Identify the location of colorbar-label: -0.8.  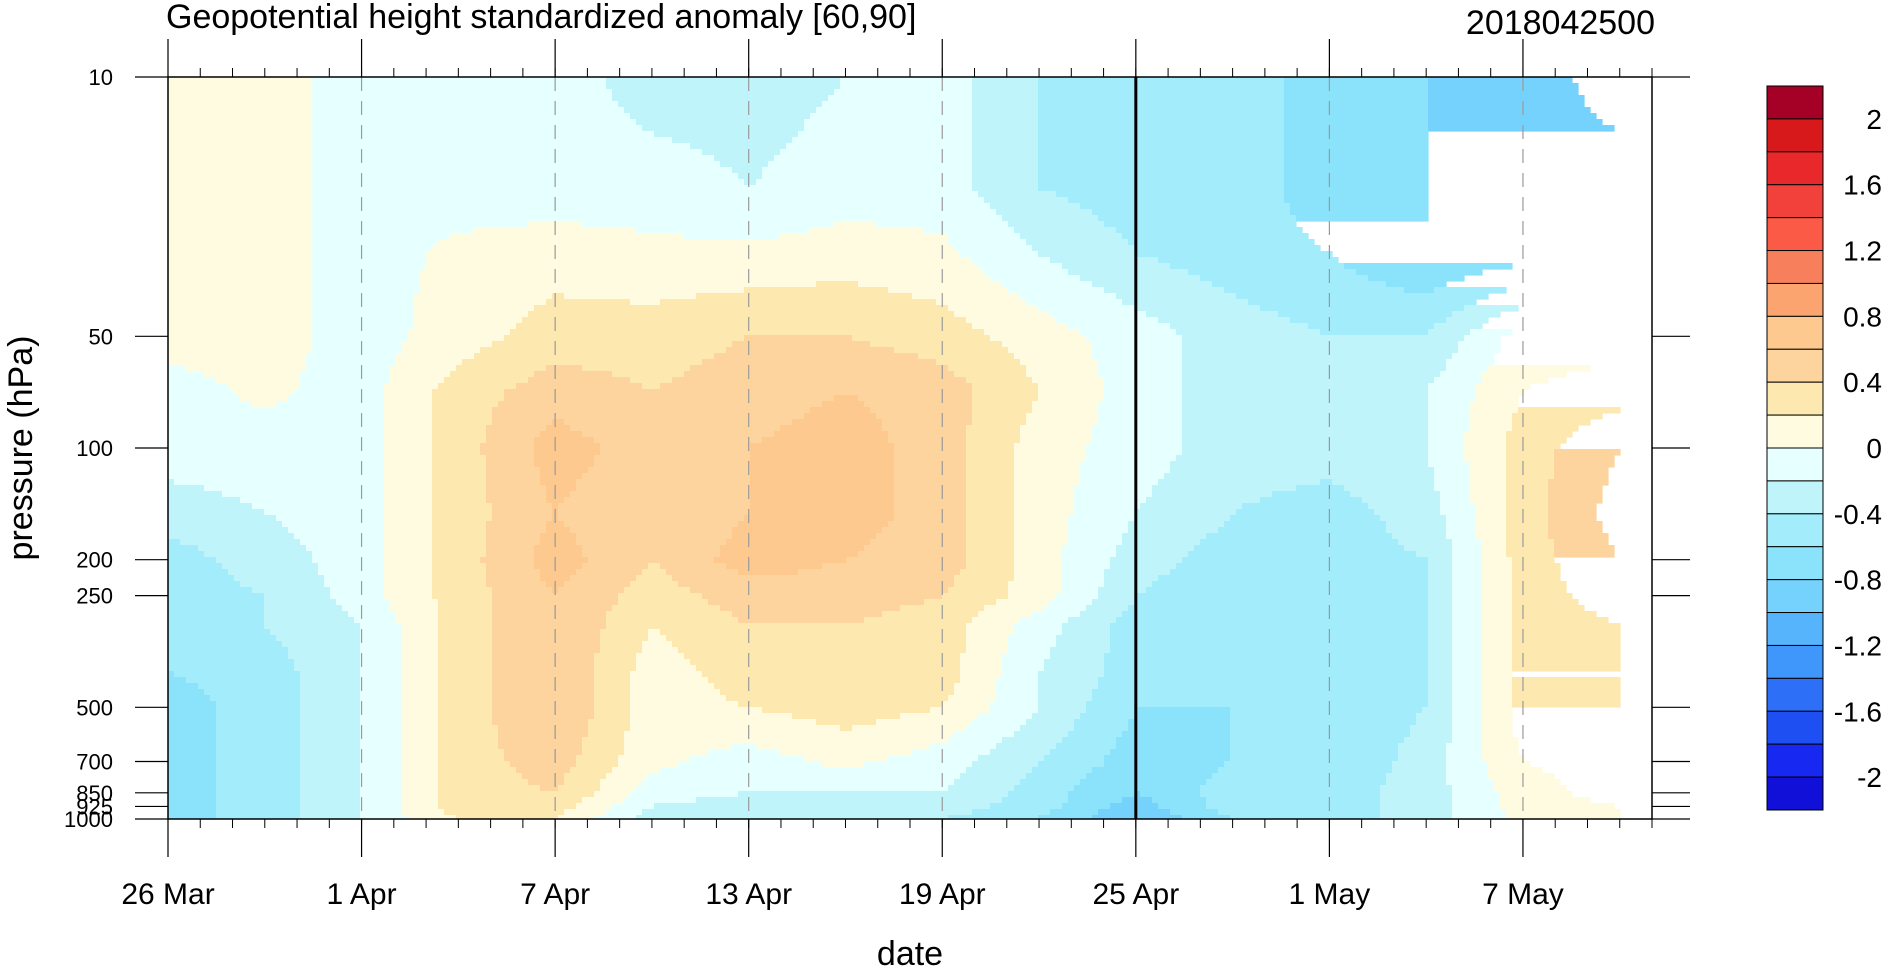
(1858, 580).